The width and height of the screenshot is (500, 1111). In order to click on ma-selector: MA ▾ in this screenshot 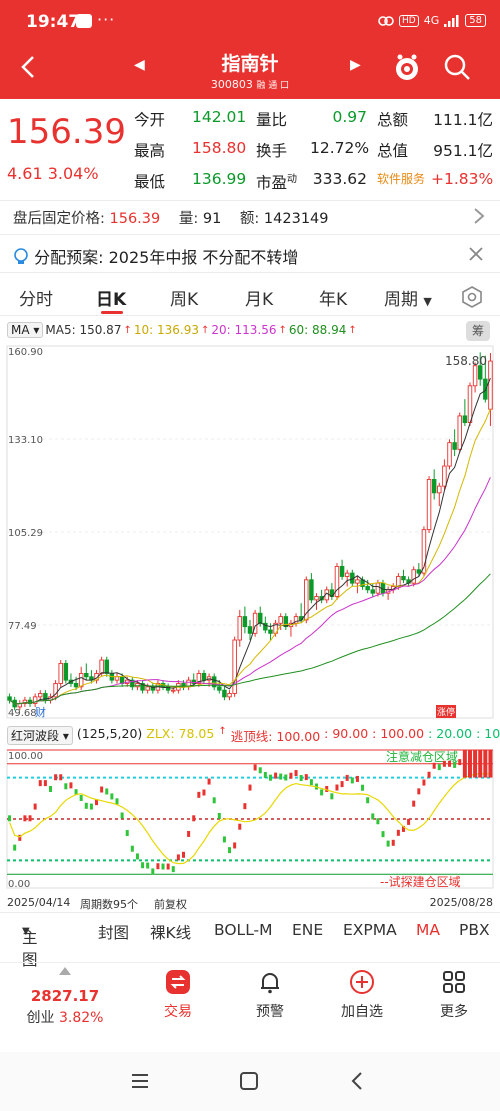, I will do `click(25, 330)`.